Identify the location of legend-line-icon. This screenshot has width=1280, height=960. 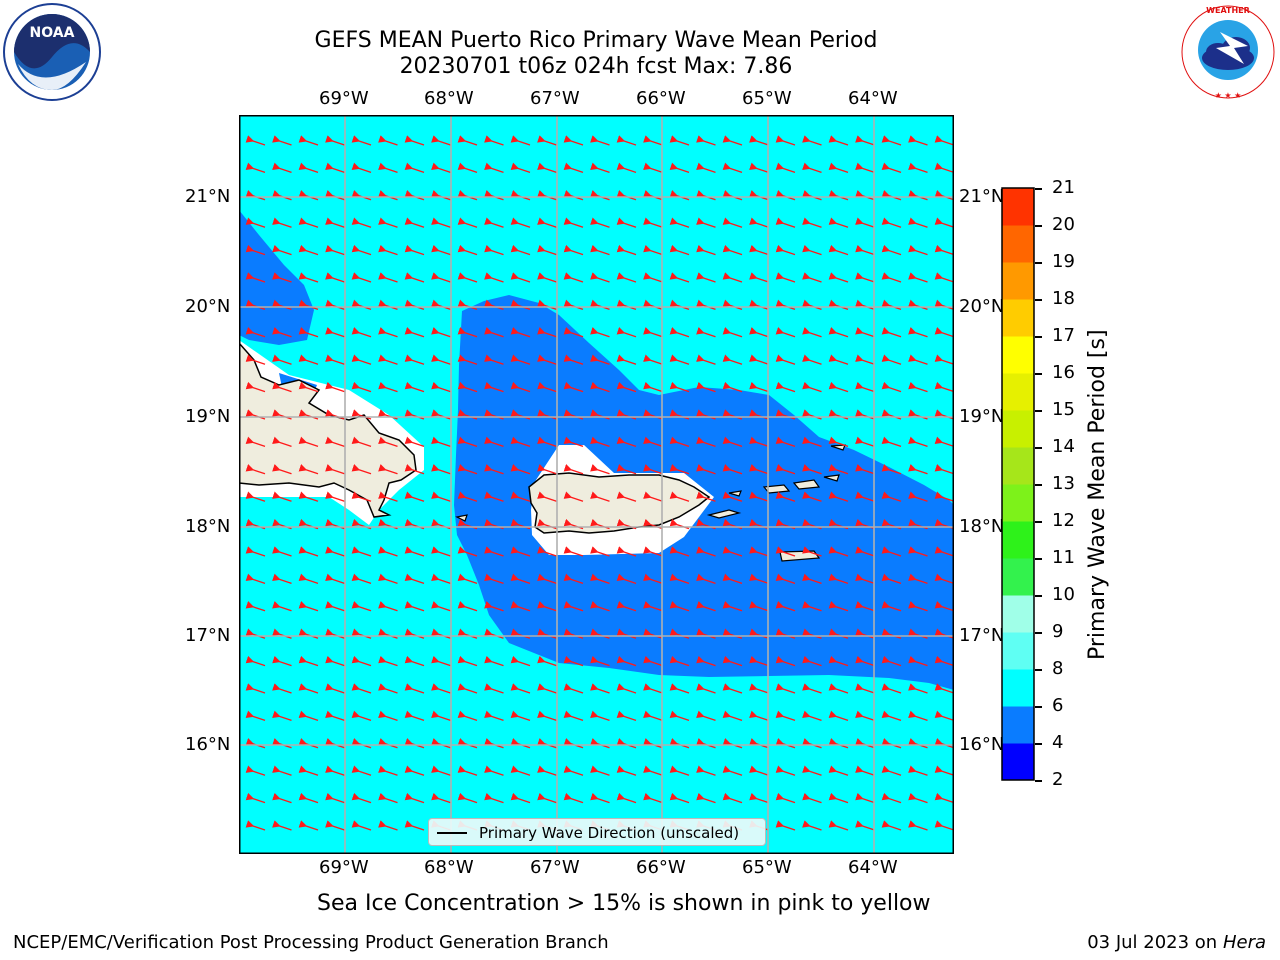
(452, 833).